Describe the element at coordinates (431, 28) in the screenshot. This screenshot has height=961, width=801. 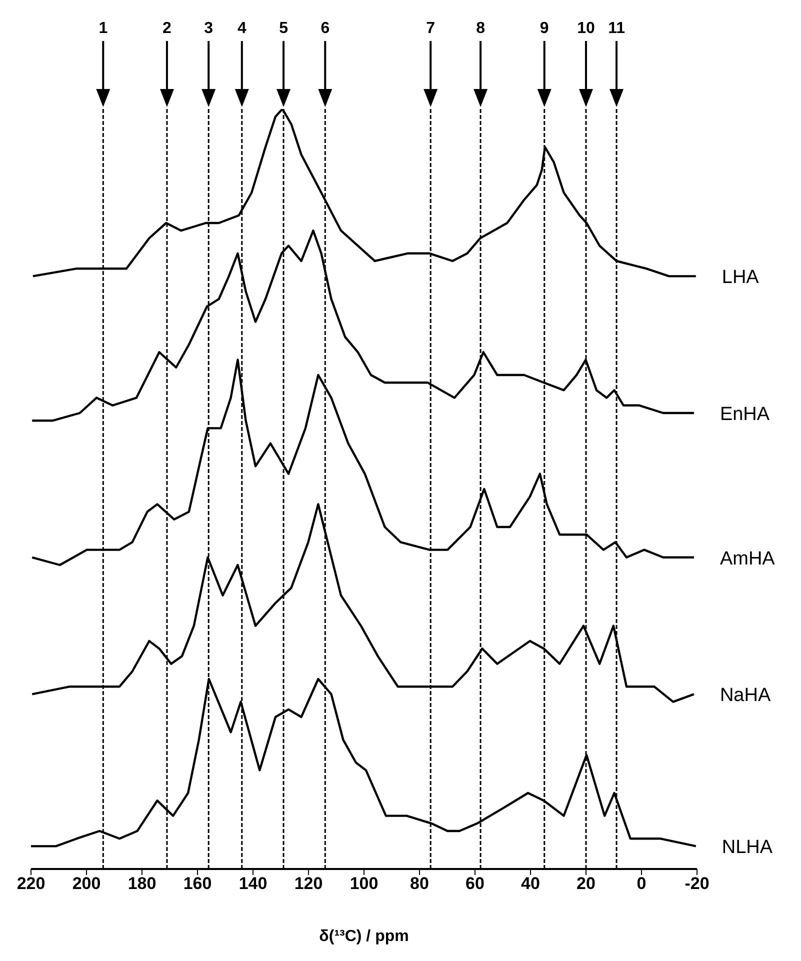
I see `text: 7` at that location.